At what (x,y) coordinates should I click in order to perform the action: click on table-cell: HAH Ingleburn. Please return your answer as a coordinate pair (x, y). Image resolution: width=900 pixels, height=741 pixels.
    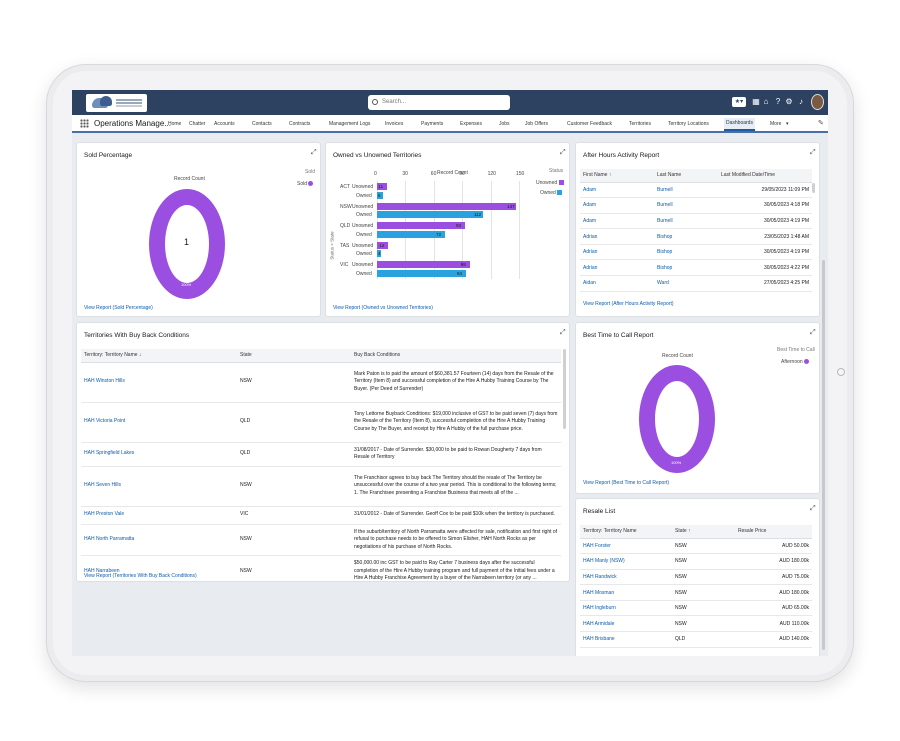
    Looking at the image, I should click on (626, 608).